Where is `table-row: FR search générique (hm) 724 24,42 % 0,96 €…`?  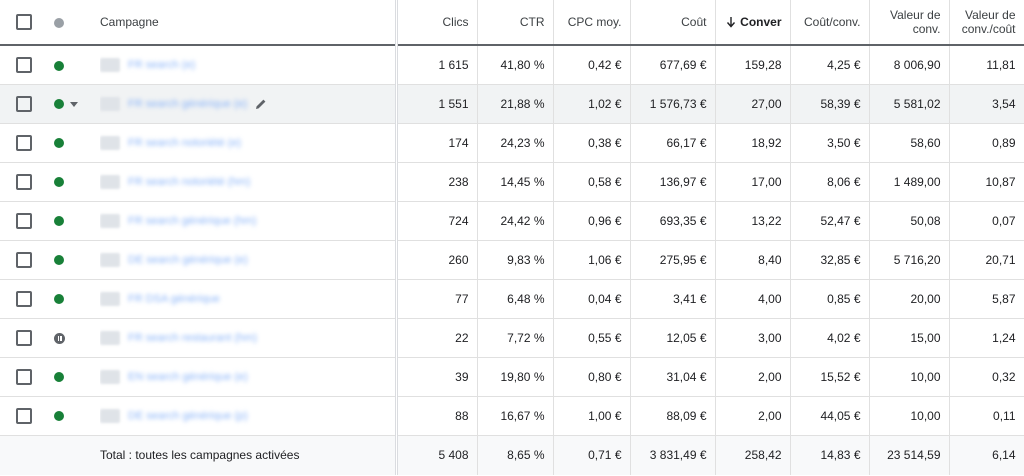
table-row: FR search générique (hm) 724 24,42 % 0,96 €… is located at coordinates (512, 221).